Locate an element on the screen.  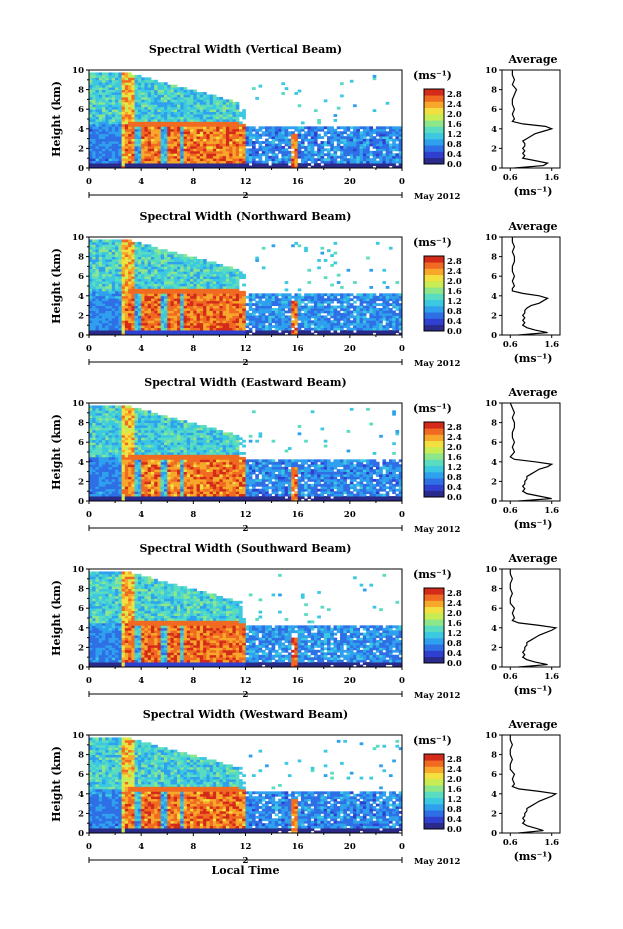
colorbar-tick-label: 1.6 is located at coordinates (454, 292).